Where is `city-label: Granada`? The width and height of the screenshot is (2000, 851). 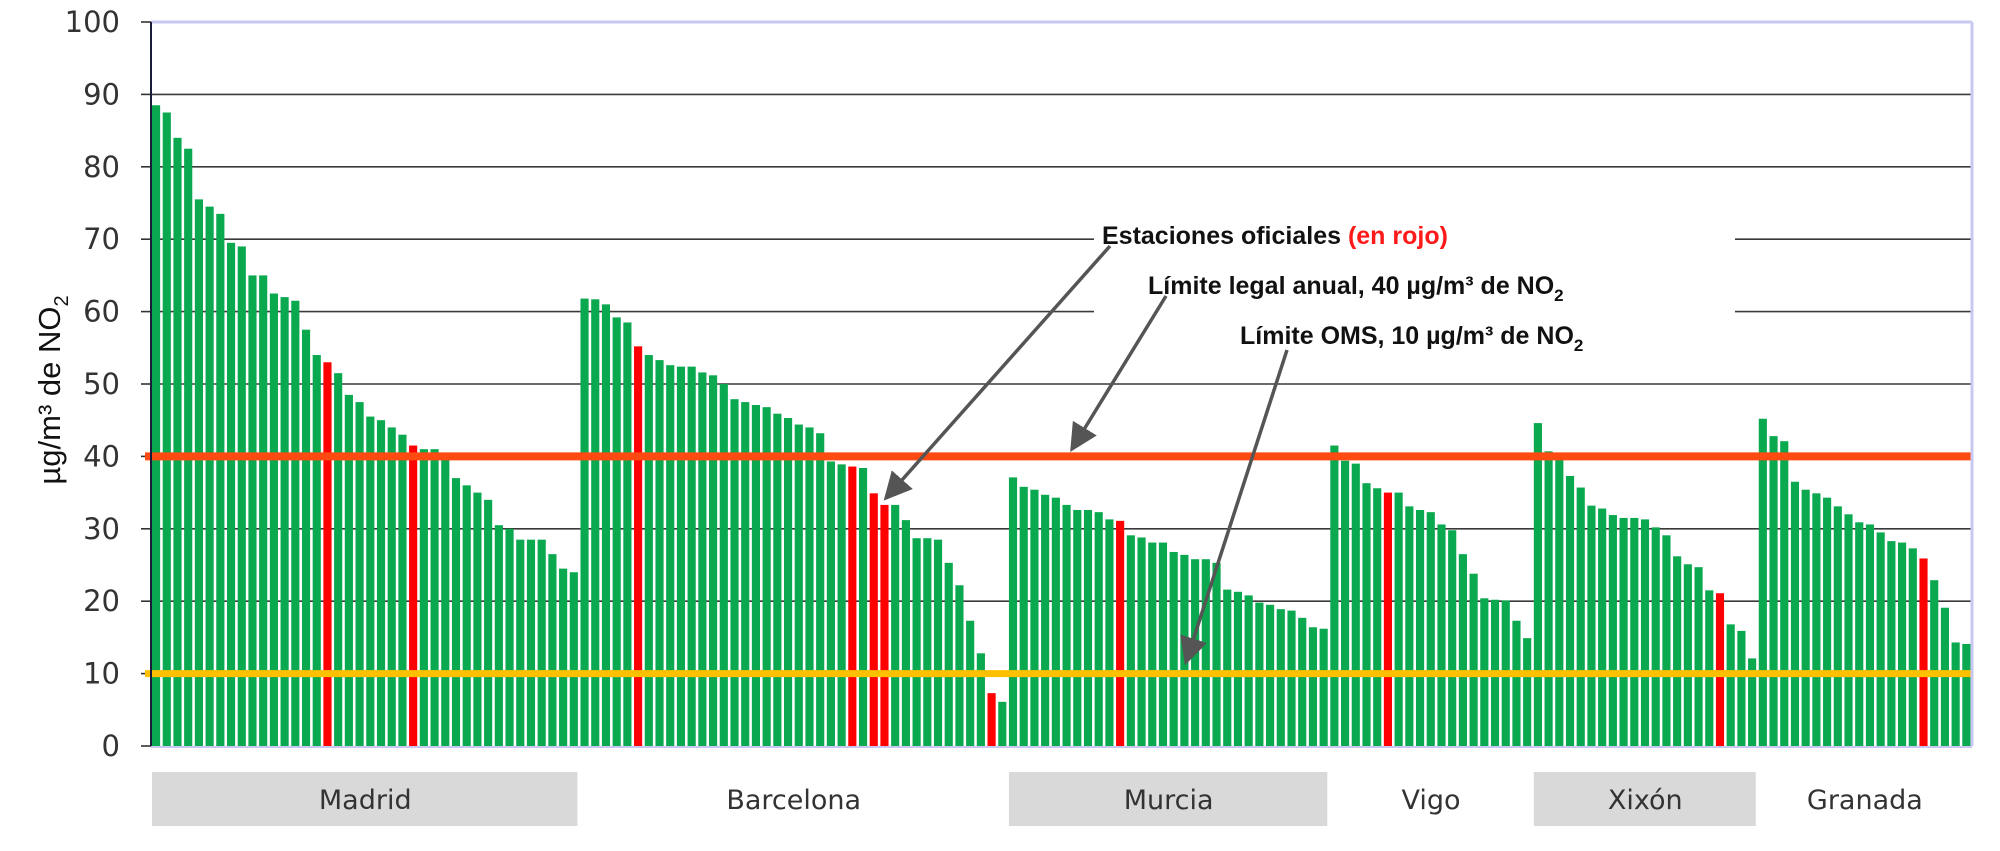
city-label: Granada is located at coordinates (1865, 800).